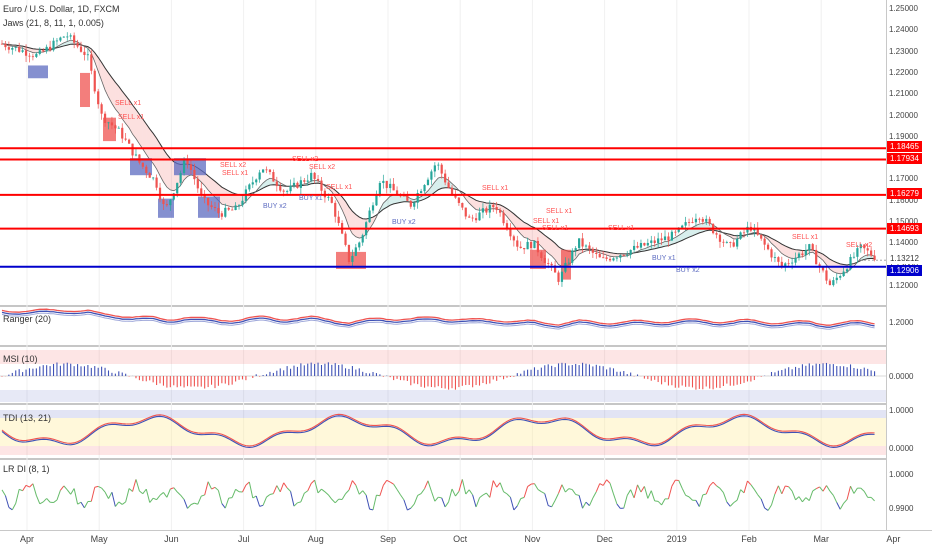 The image size is (932, 551). I want to click on time-tick-label: Aug, so click(316, 539).